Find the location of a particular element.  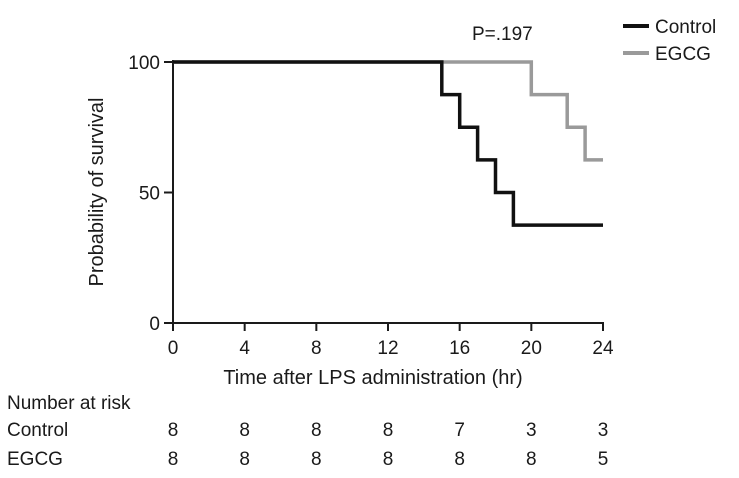

x-tick-label: 4 is located at coordinates (244, 348).